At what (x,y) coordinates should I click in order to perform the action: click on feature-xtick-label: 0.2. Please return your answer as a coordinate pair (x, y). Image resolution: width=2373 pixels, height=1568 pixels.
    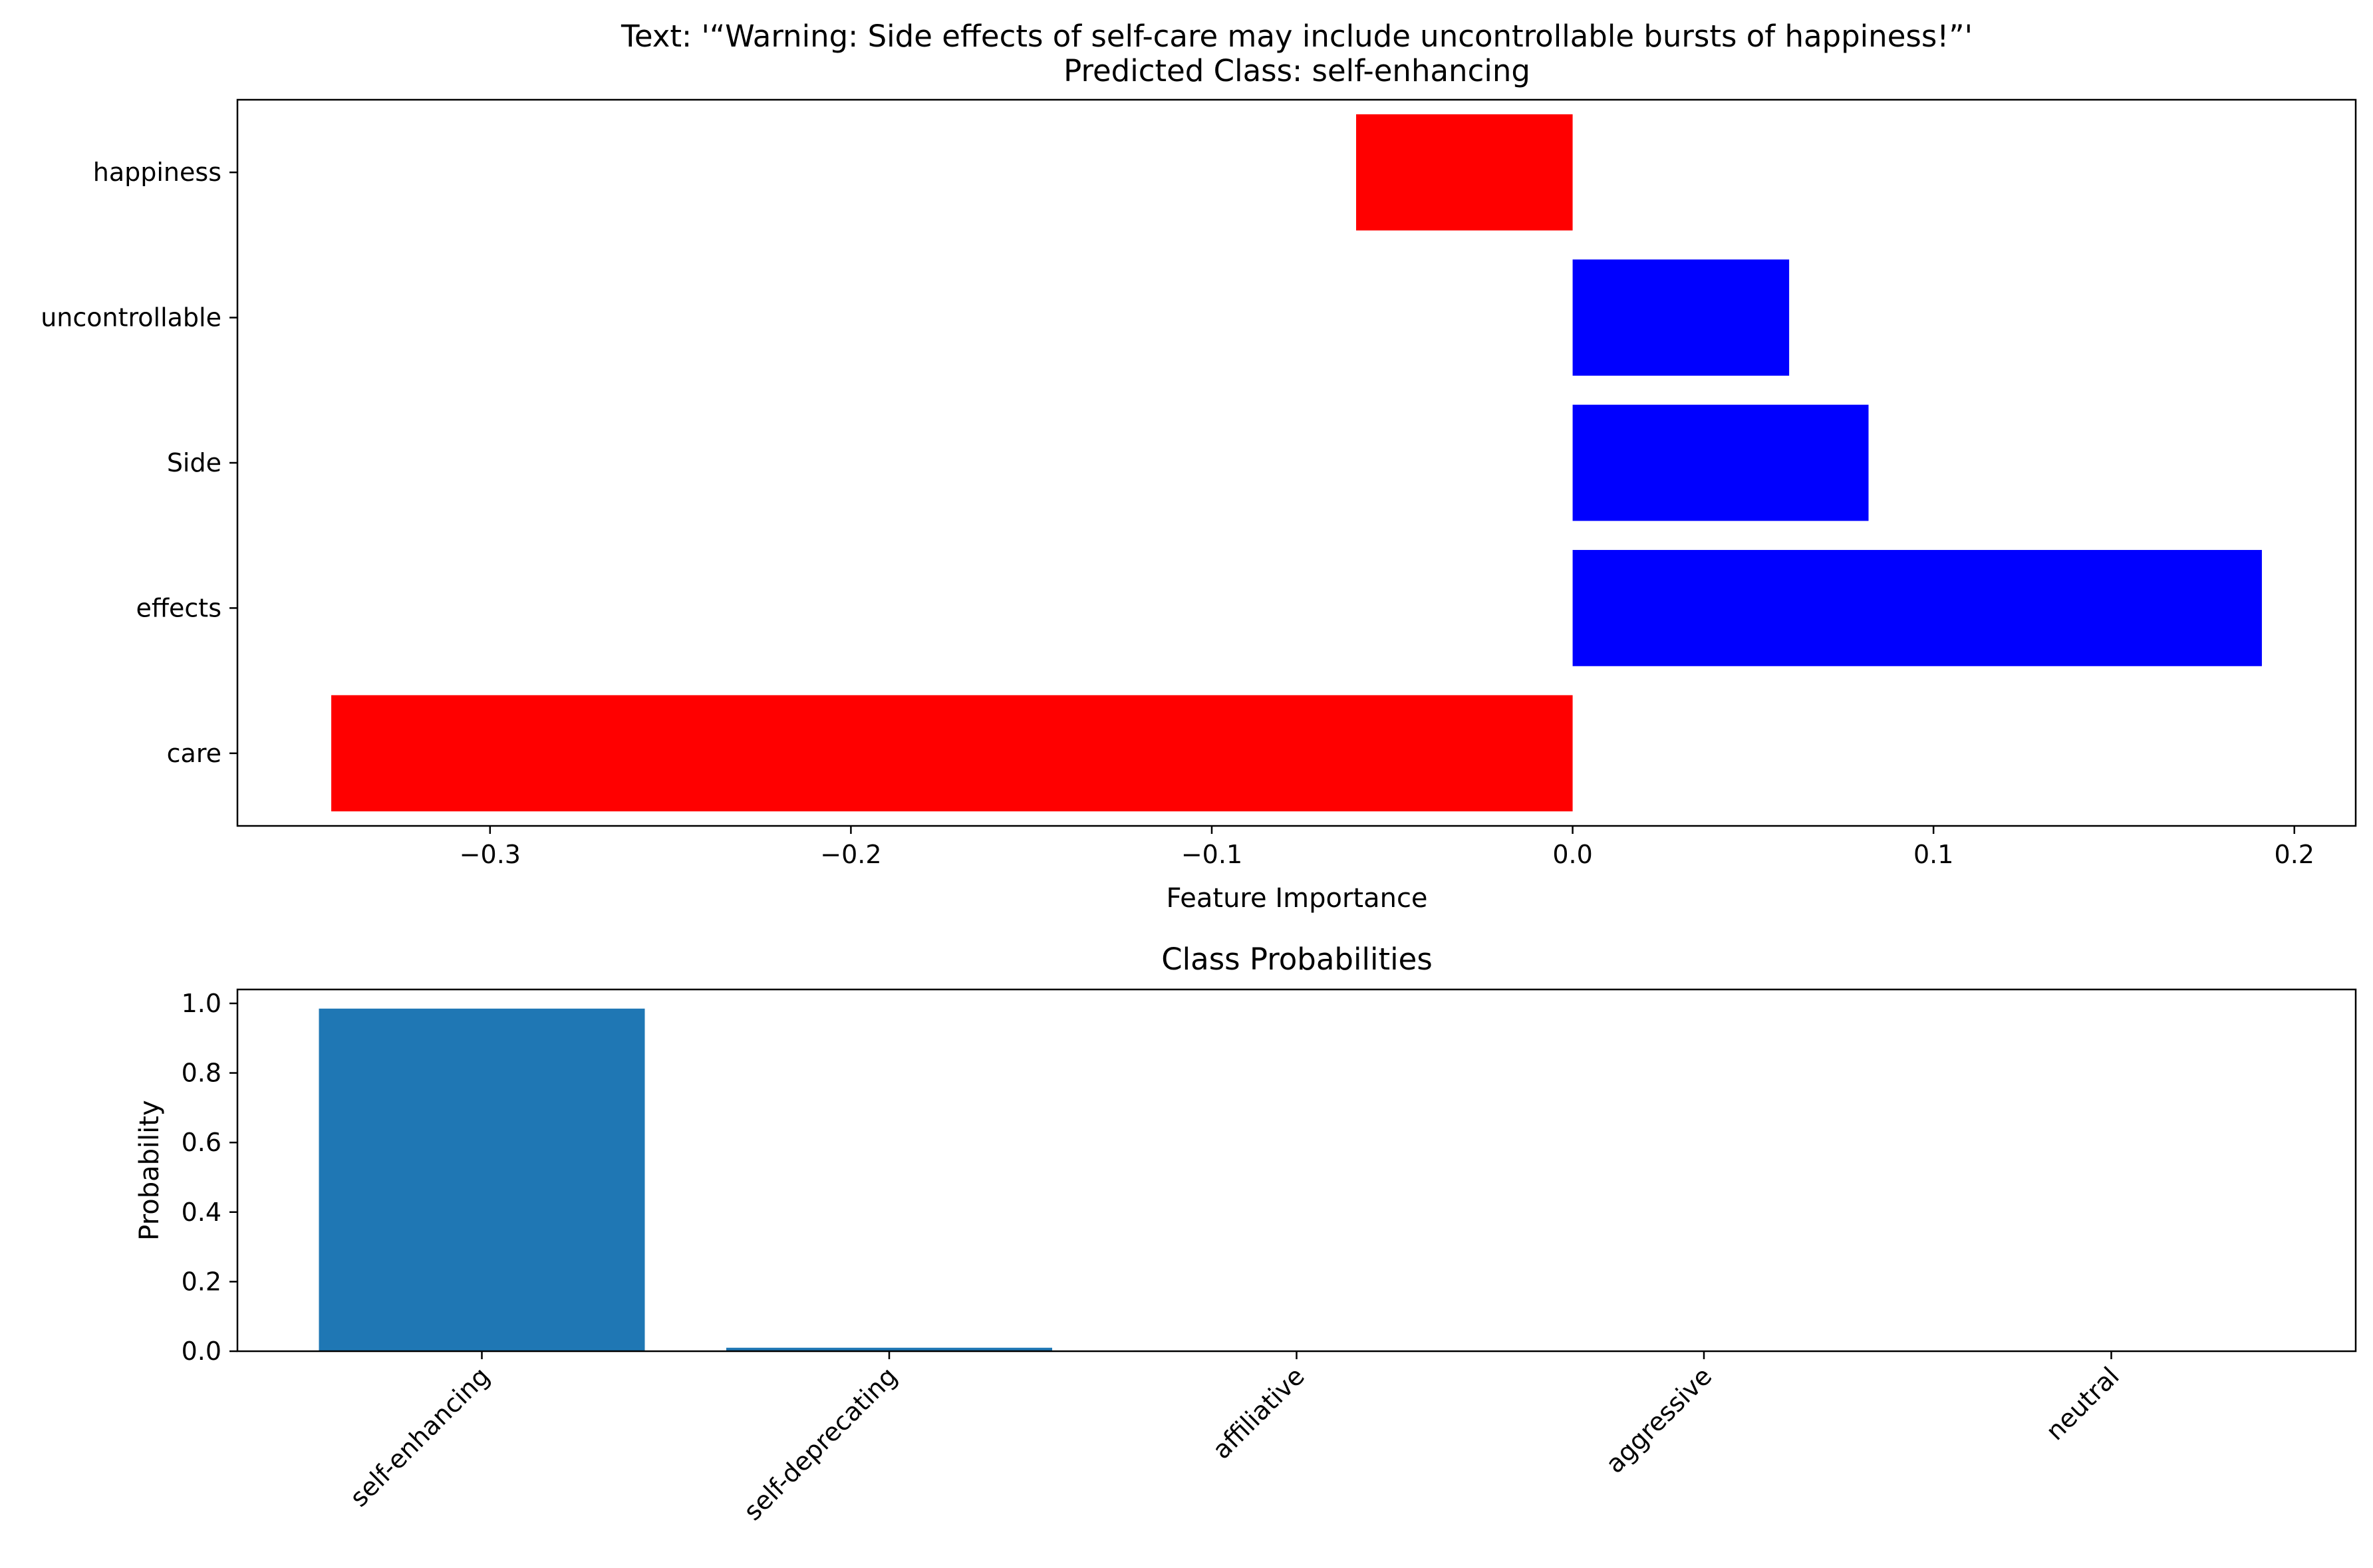
    Looking at the image, I should click on (2294, 854).